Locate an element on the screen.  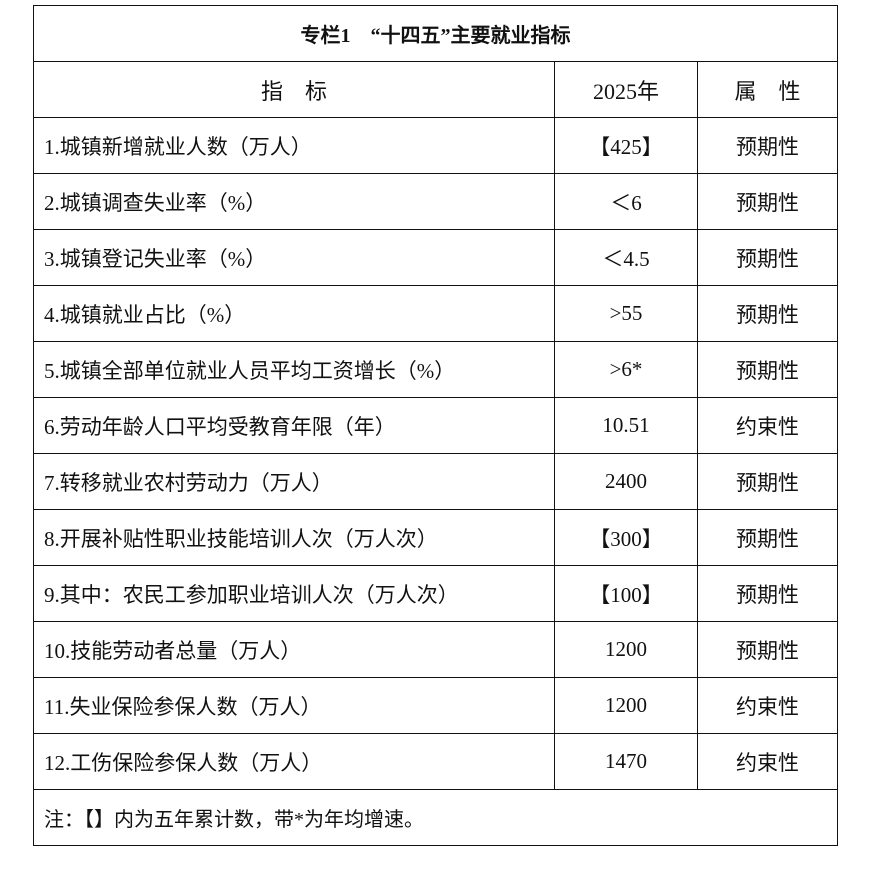
table-note: 注：【】内为五年累计数，带*为年均增速。 is located at coordinates (435, 817).